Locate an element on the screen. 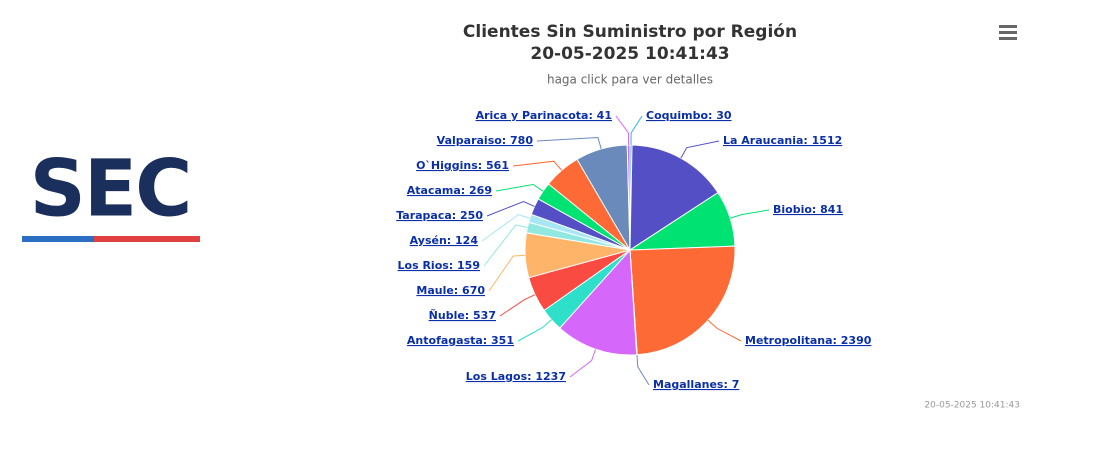 The image size is (1103, 451). logo: SEC is located at coordinates (110, 189).